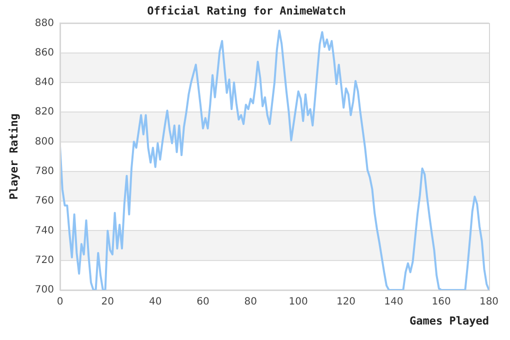 The width and height of the screenshot is (510, 340). What do you see at coordinates (346, 302) in the screenshot?
I see `x-tick-label: 120` at bounding box center [346, 302].